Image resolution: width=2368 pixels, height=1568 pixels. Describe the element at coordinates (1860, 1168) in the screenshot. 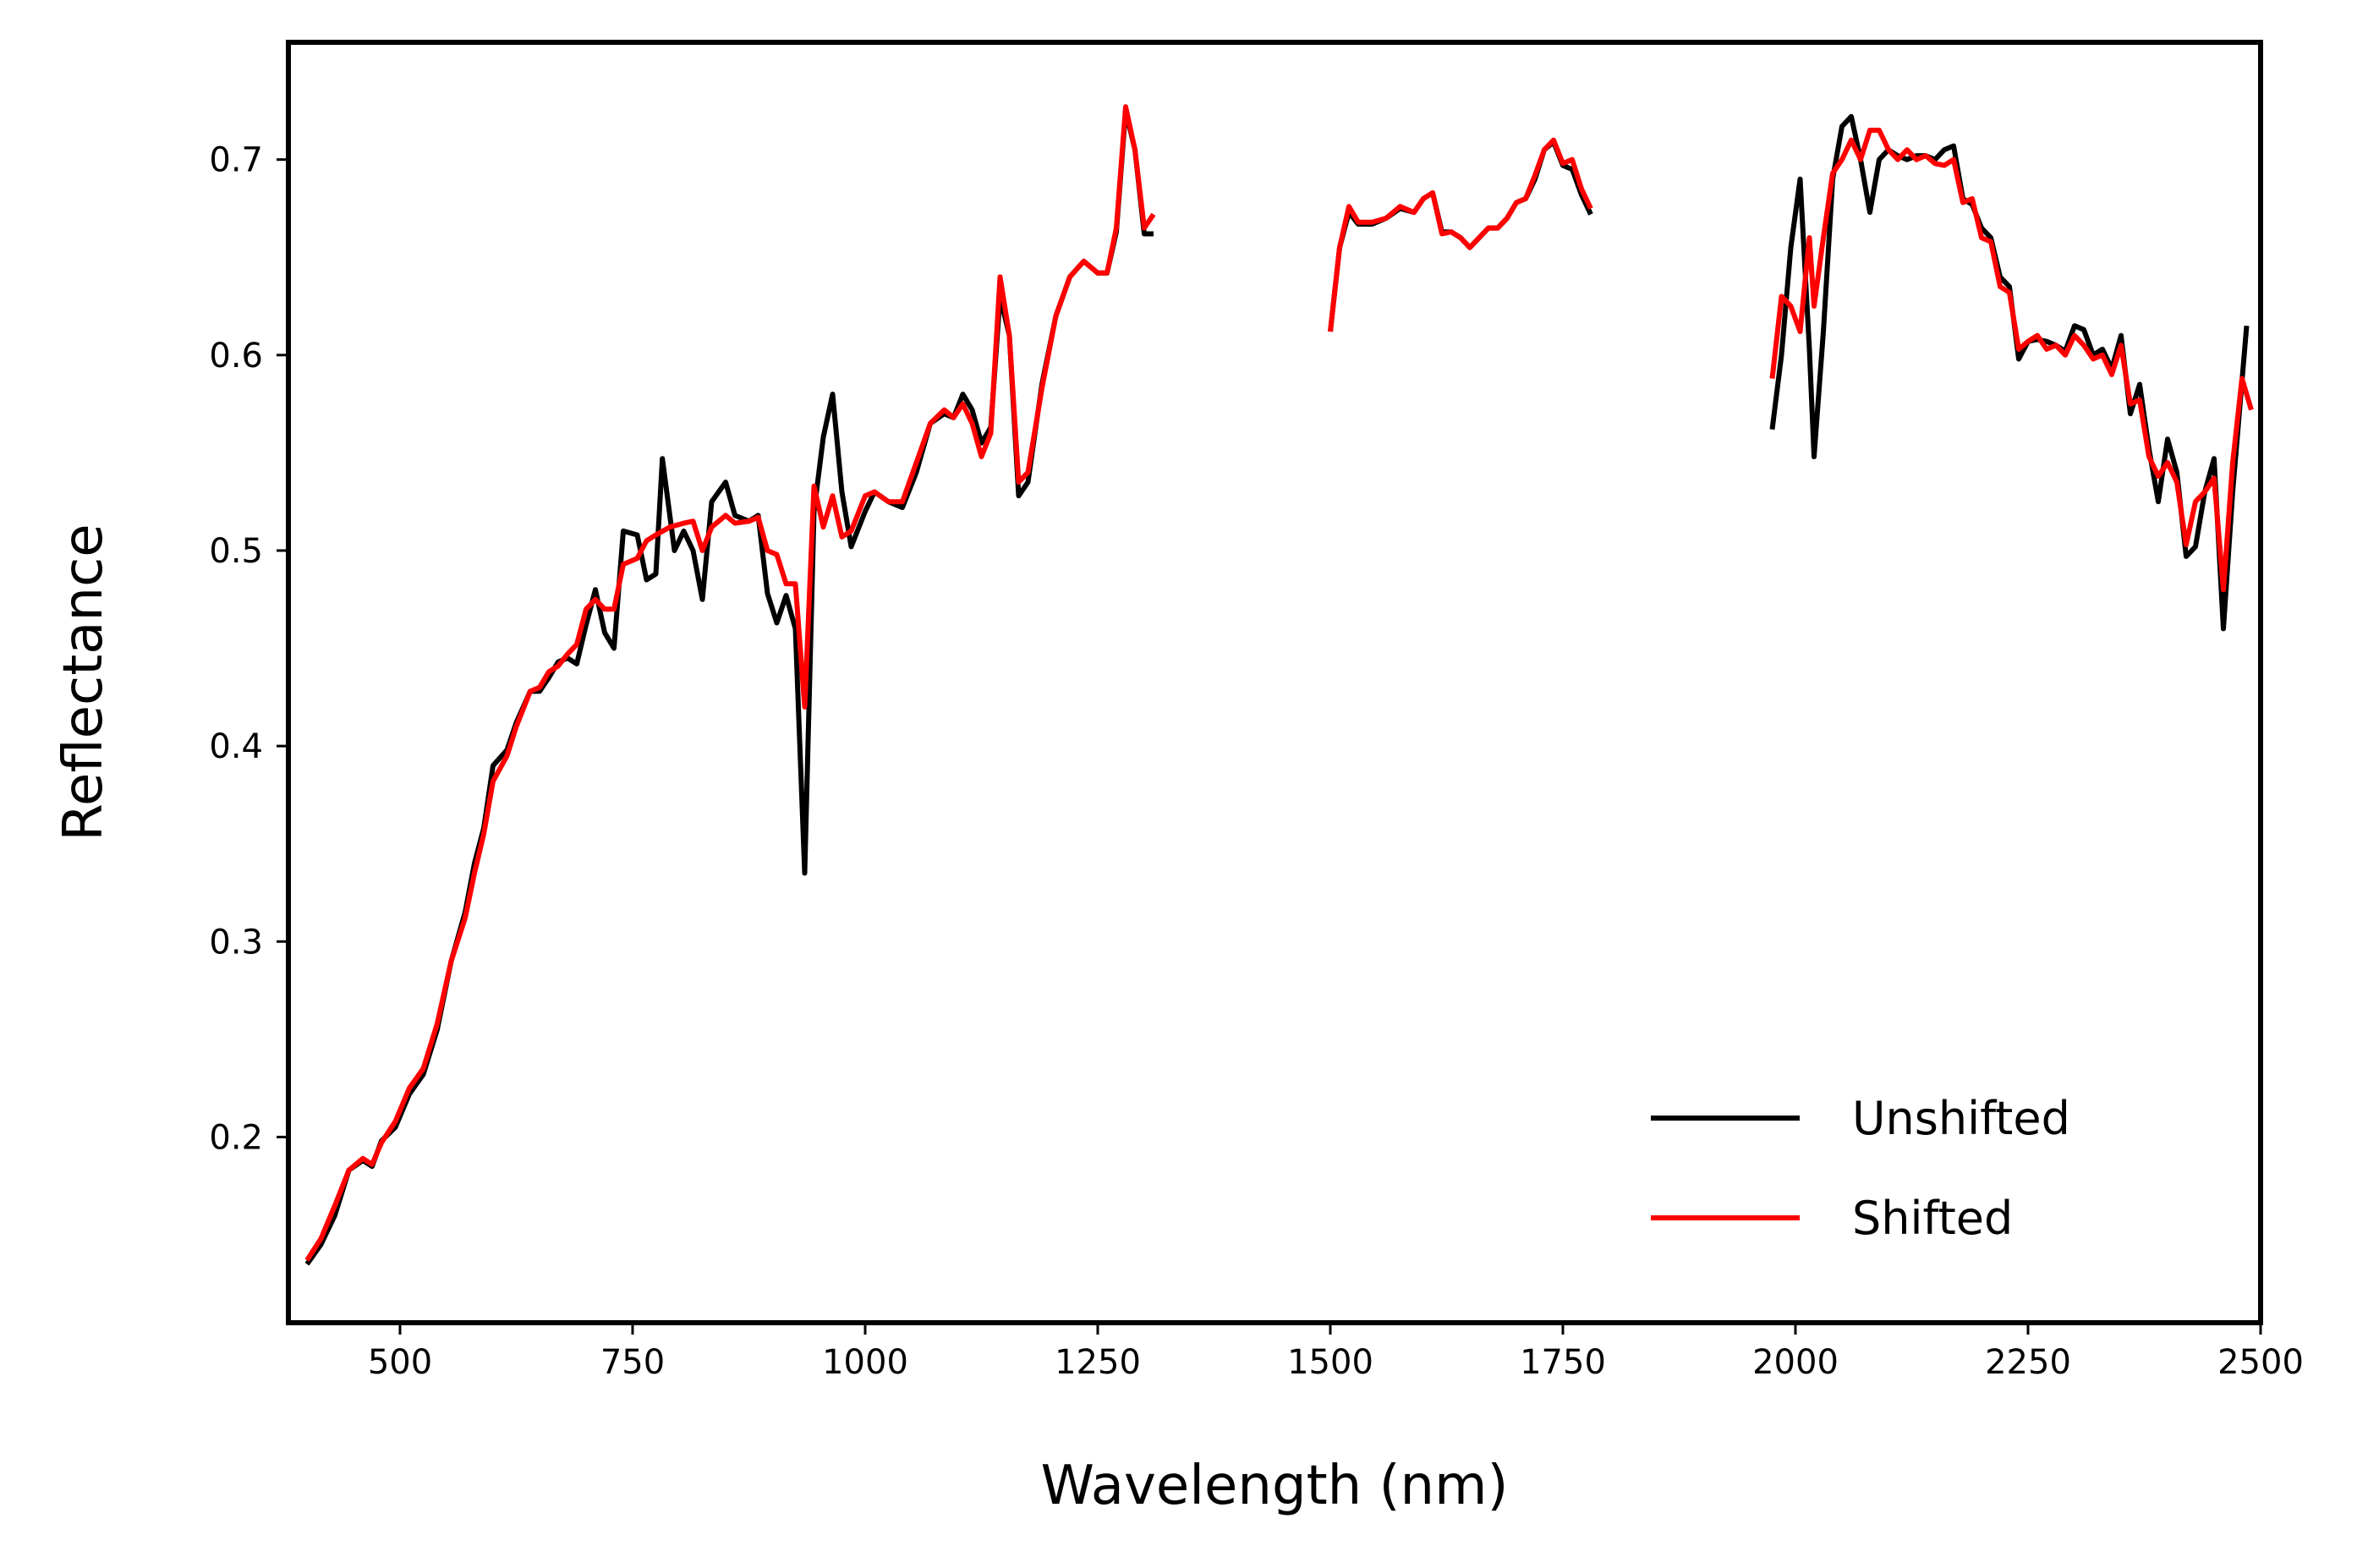

I see `legend: Unshifted Shifted` at that location.